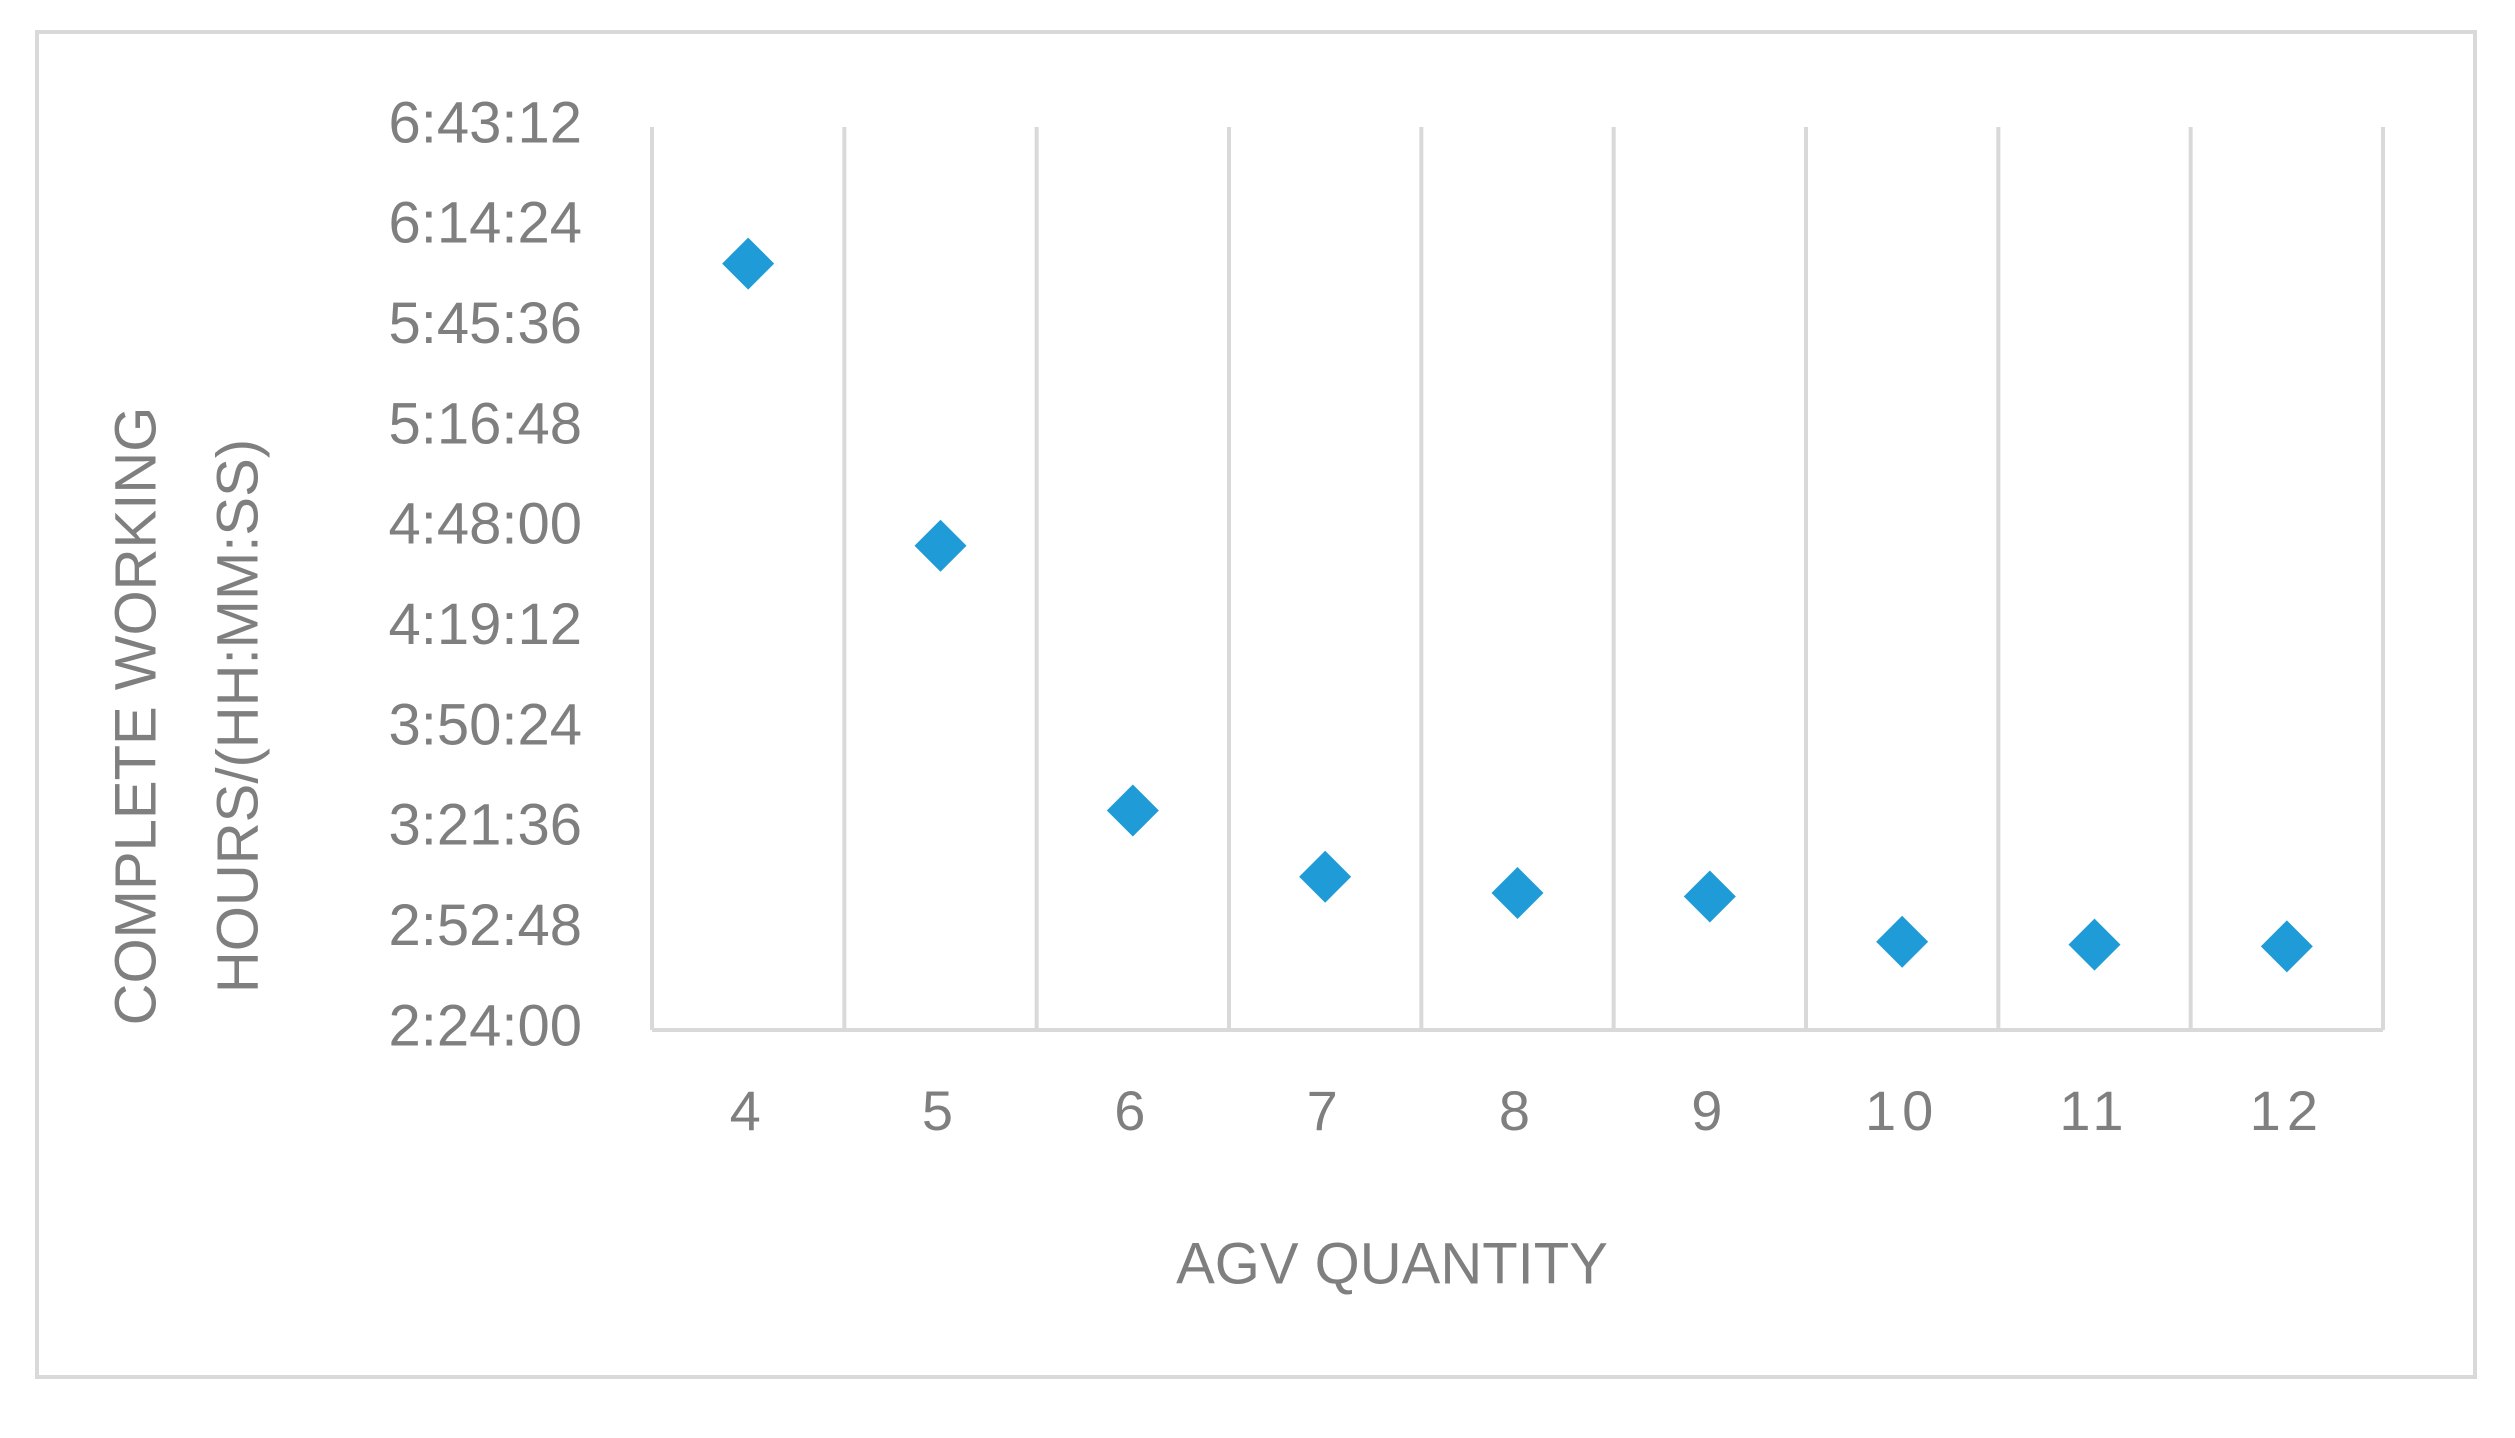 The image size is (2515, 1438). What do you see at coordinates (1132, 1110) in the screenshot?
I see `x-tick-label: 6` at bounding box center [1132, 1110].